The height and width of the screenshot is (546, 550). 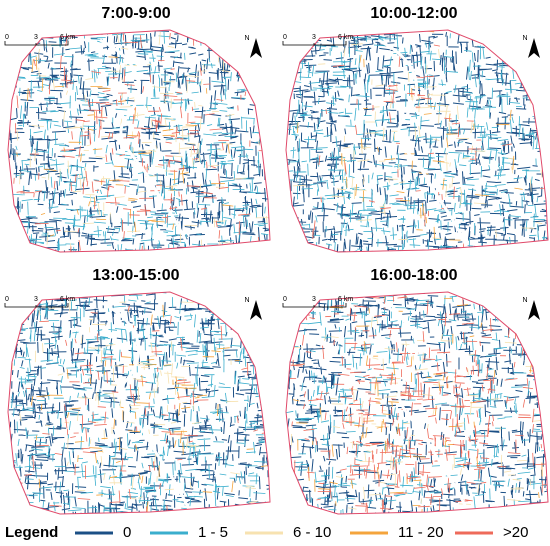 What do you see at coordinates (515, 532) in the screenshot?
I see `legend-label: >20` at bounding box center [515, 532].